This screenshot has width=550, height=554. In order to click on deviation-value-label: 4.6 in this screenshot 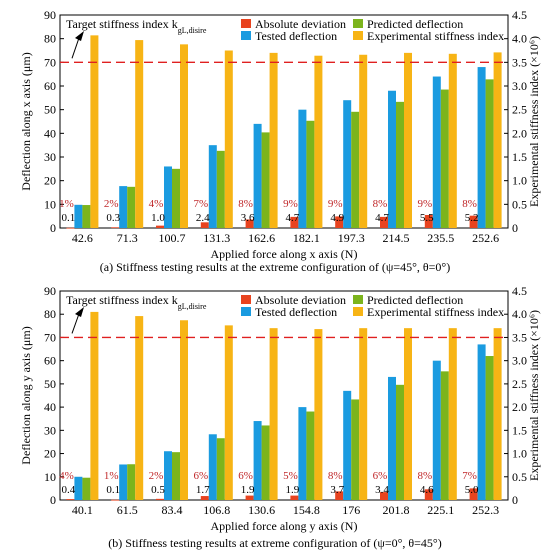, I will do `click(427, 490)`.